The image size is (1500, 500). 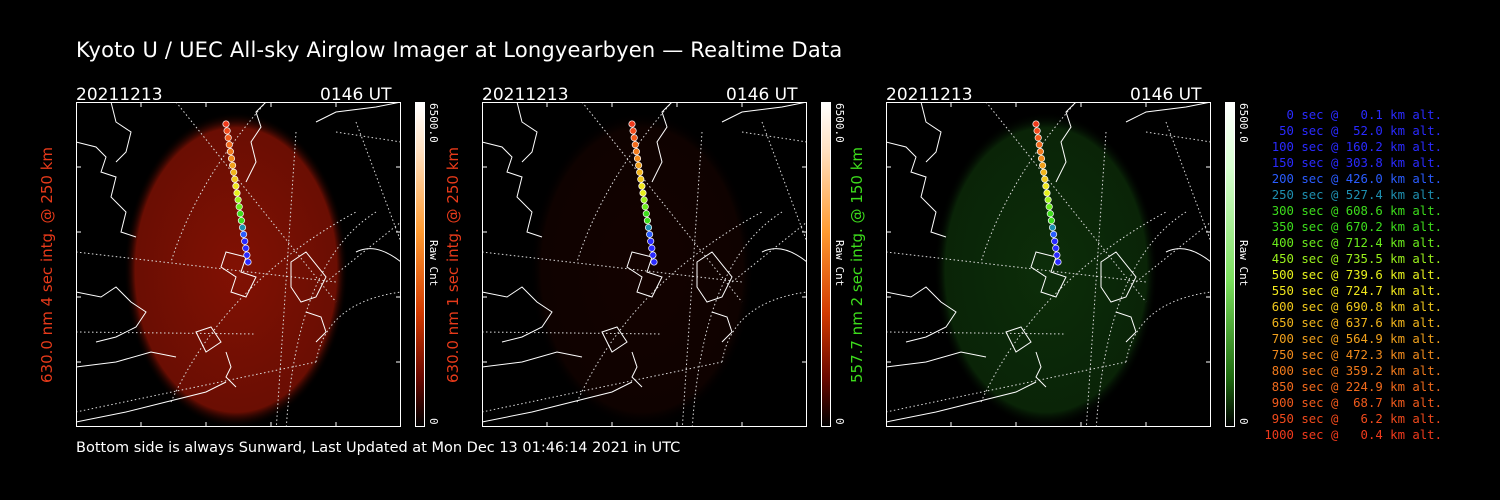 I want to click on legend-row: 600 sec @ 690.8 km alt., so click(x=1356, y=307).